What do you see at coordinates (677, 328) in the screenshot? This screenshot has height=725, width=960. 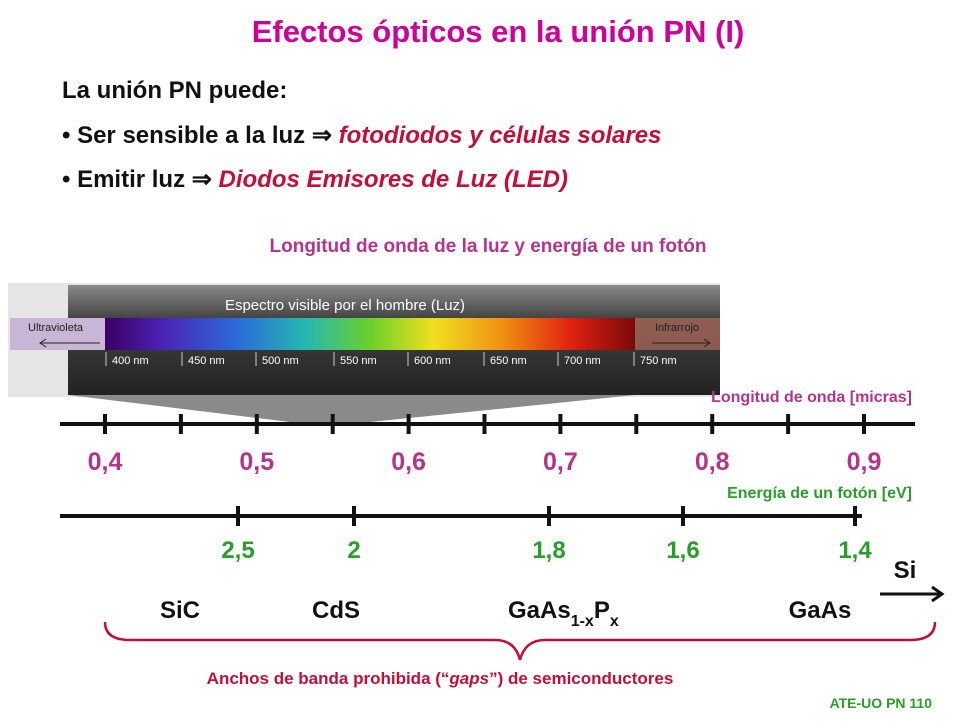 I see `ir-label: Infrarrojo` at bounding box center [677, 328].